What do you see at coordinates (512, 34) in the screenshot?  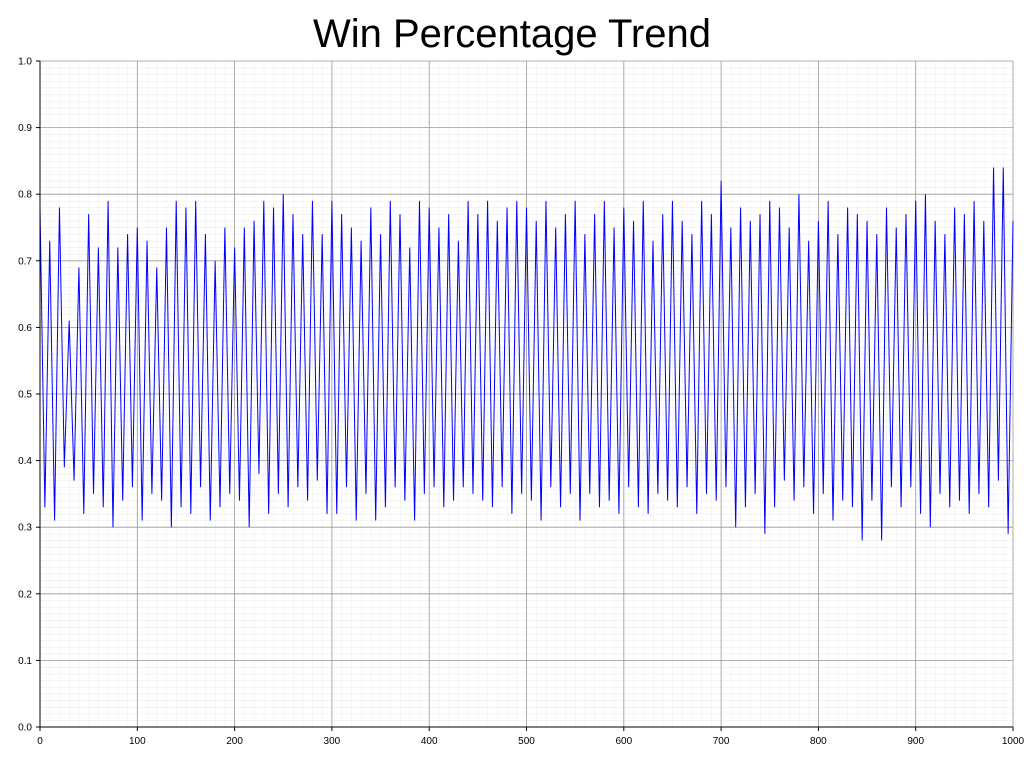 I see `chart-title: Win Percentage Trend` at bounding box center [512, 34].